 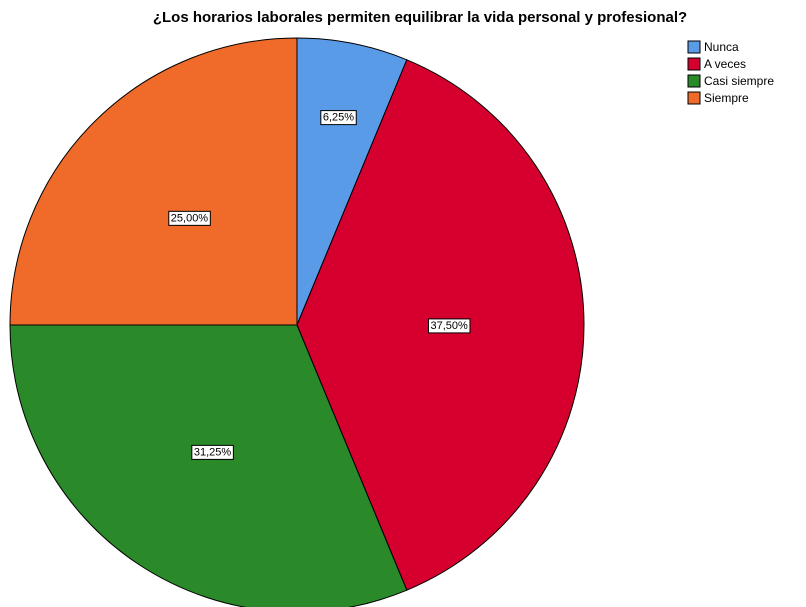 I want to click on data-label-text: 31,25%, so click(x=213, y=452).